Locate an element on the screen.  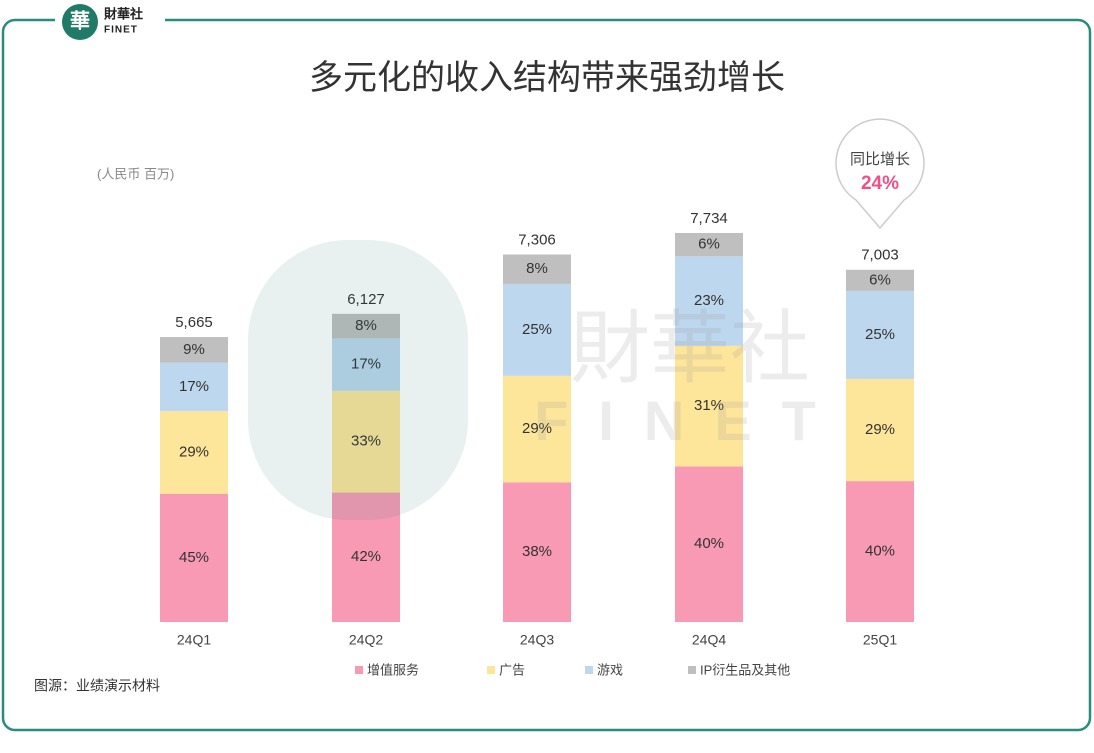
segment-label: 38% is located at coordinates (537, 551).